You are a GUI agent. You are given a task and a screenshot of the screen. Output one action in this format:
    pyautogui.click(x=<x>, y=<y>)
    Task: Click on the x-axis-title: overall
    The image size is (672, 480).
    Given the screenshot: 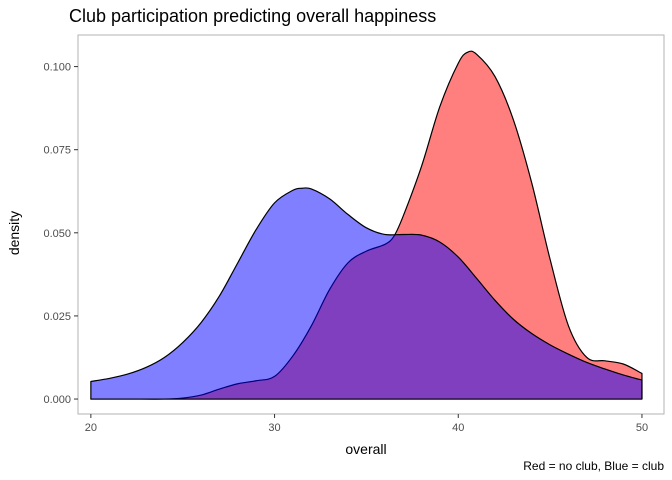 What is the action you would take?
    pyautogui.click(x=365, y=449)
    